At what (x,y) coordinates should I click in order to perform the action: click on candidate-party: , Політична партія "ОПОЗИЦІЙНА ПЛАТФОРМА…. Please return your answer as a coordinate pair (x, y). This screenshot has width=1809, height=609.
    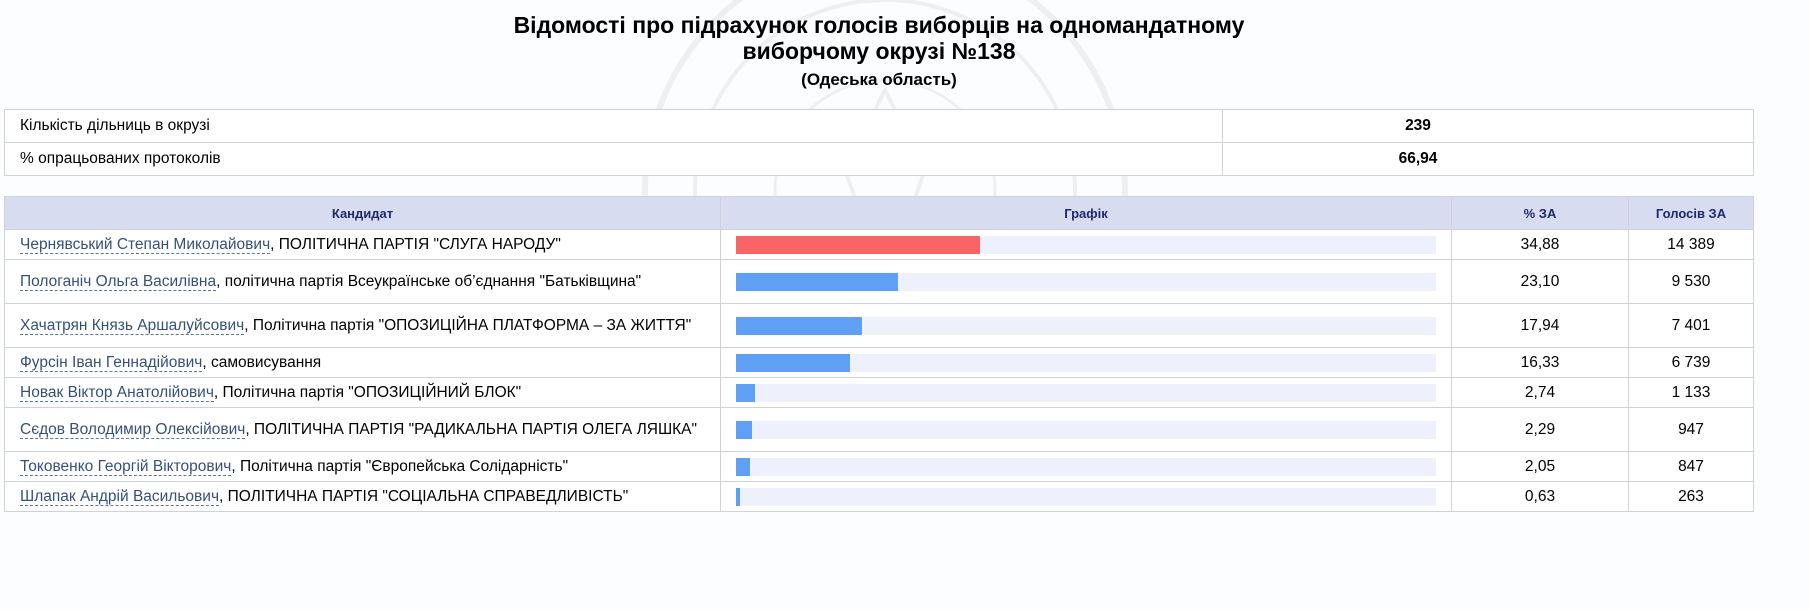
    Looking at the image, I should click on (468, 325).